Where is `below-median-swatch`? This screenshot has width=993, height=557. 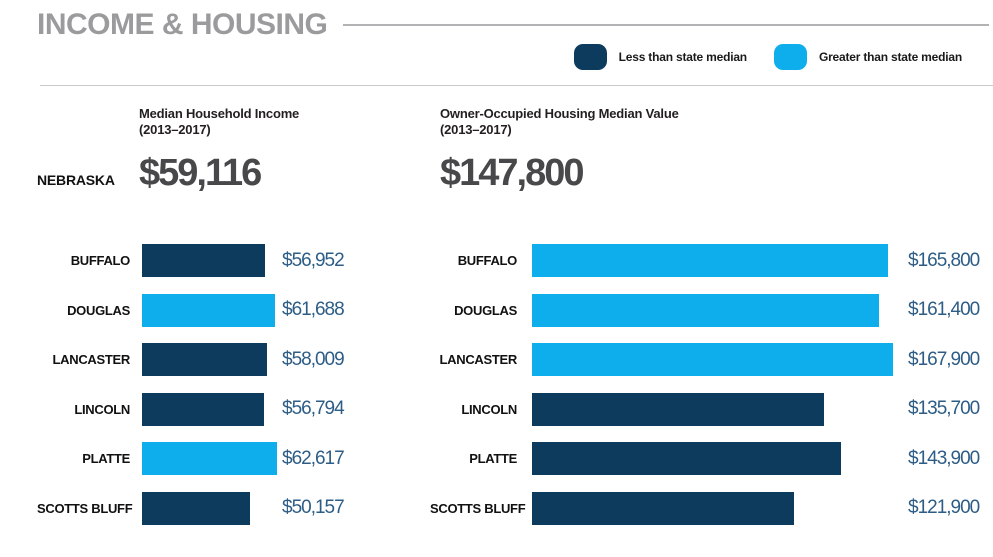 below-median-swatch is located at coordinates (590, 57).